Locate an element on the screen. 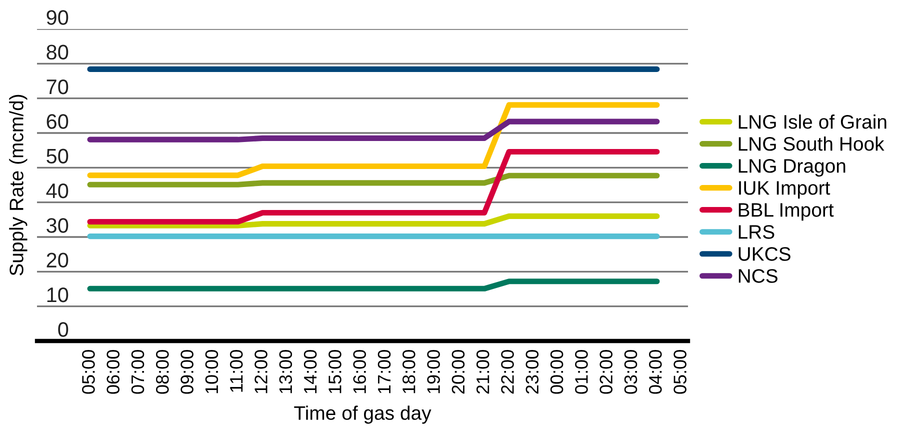 This screenshot has width=904, height=435. x-tick-label: 20:00 is located at coordinates (458, 372).